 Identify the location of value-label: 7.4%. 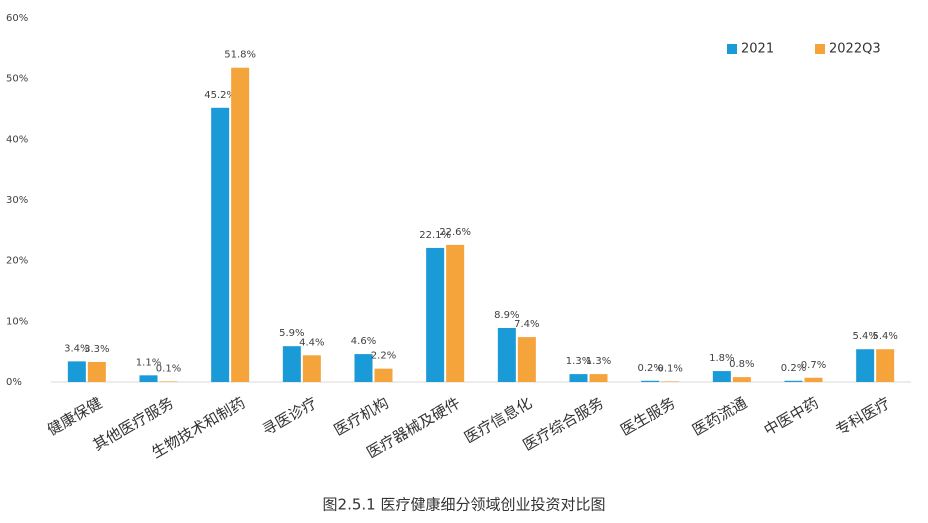
(526, 324).